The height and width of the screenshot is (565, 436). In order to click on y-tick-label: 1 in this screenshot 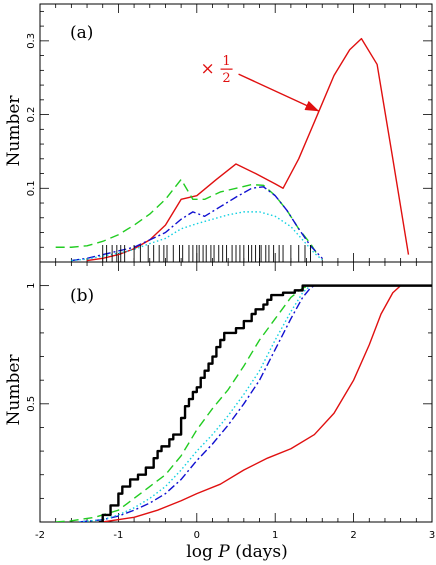, I will do `click(31, 285)`.